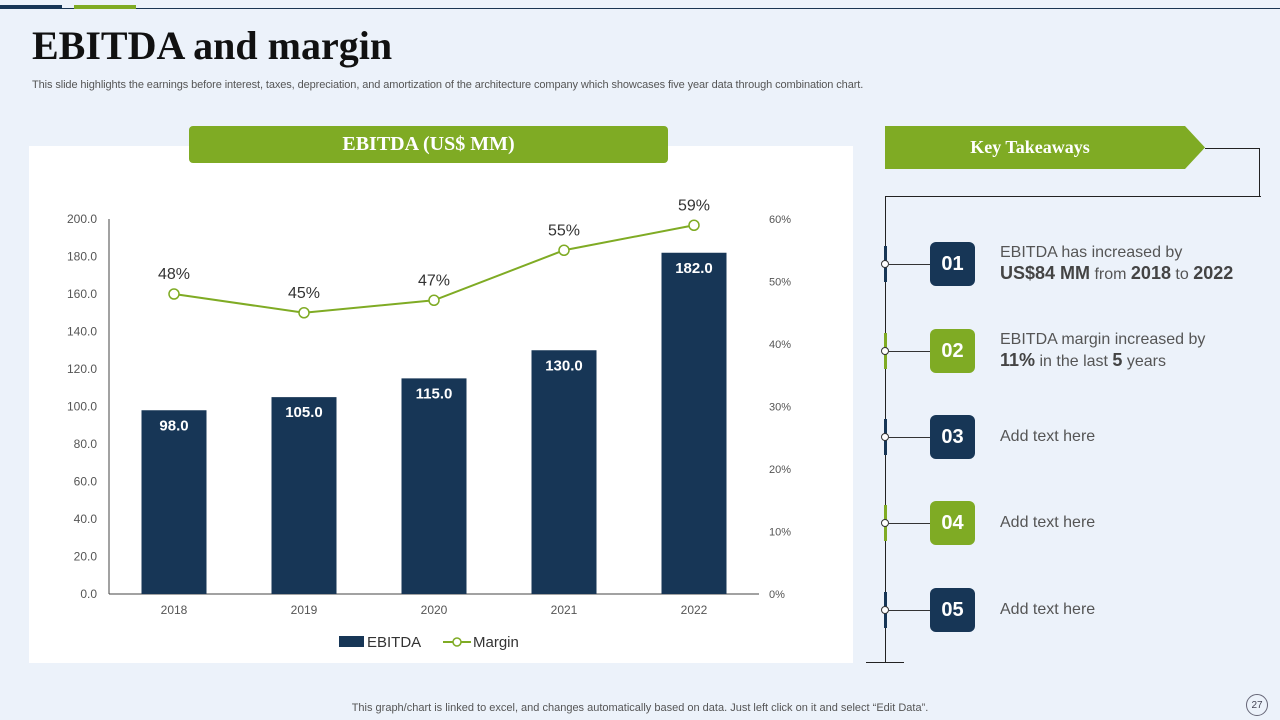 The height and width of the screenshot is (720, 1280). I want to click on y-right-tick-label: 0%, so click(777, 595).